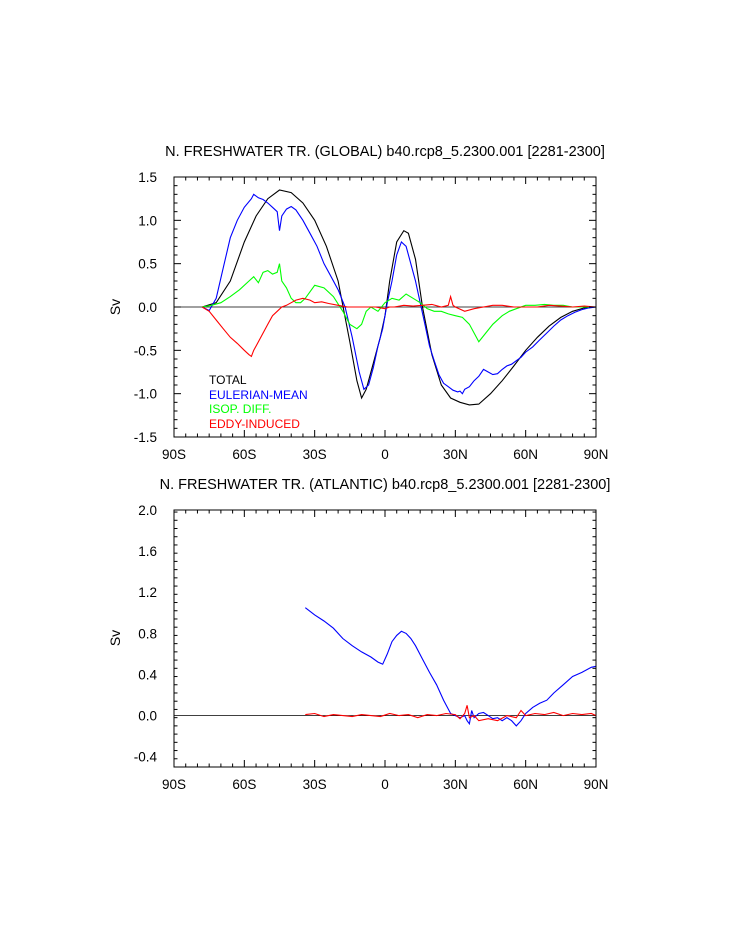 The image size is (733, 945). What do you see at coordinates (147, 633) in the screenshot?
I see `atlantic-y-tick-label: 0.8` at bounding box center [147, 633].